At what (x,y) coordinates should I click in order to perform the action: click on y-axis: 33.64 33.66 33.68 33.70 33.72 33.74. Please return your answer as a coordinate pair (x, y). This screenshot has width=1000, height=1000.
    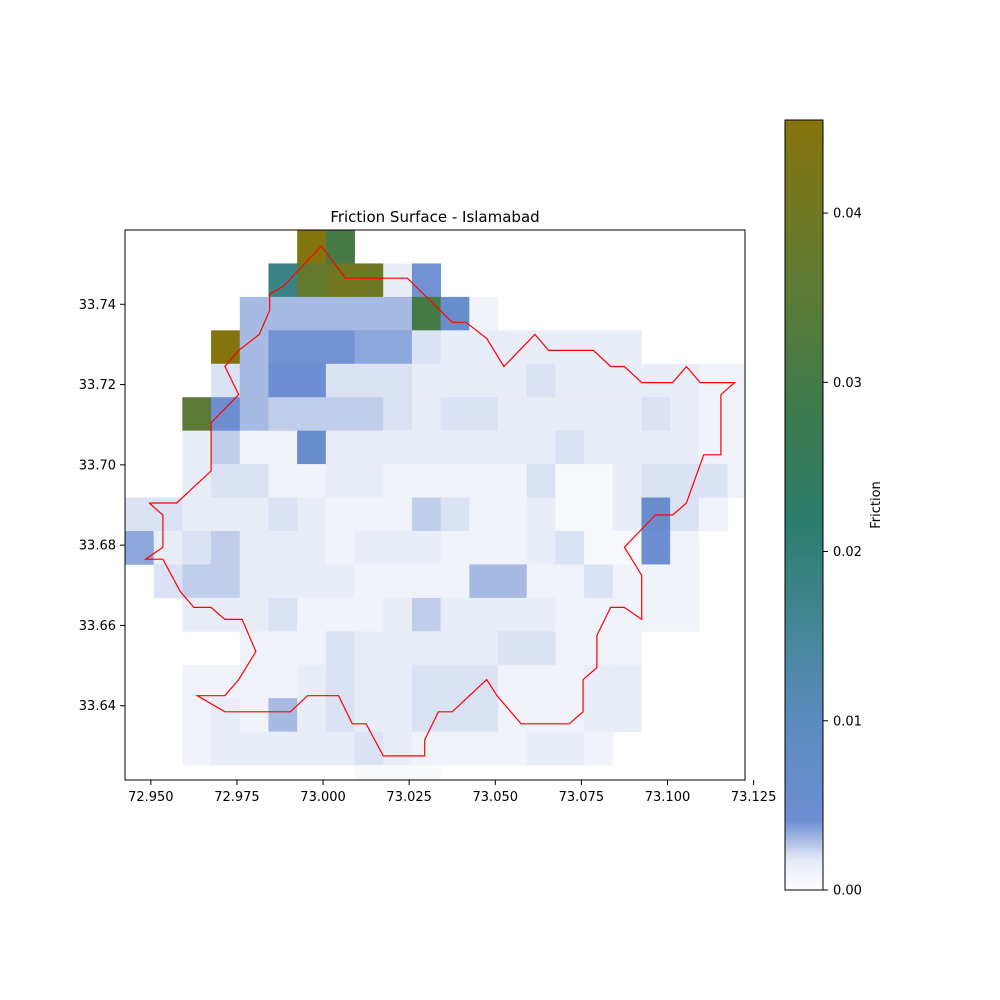
    Looking at the image, I should click on (102, 506).